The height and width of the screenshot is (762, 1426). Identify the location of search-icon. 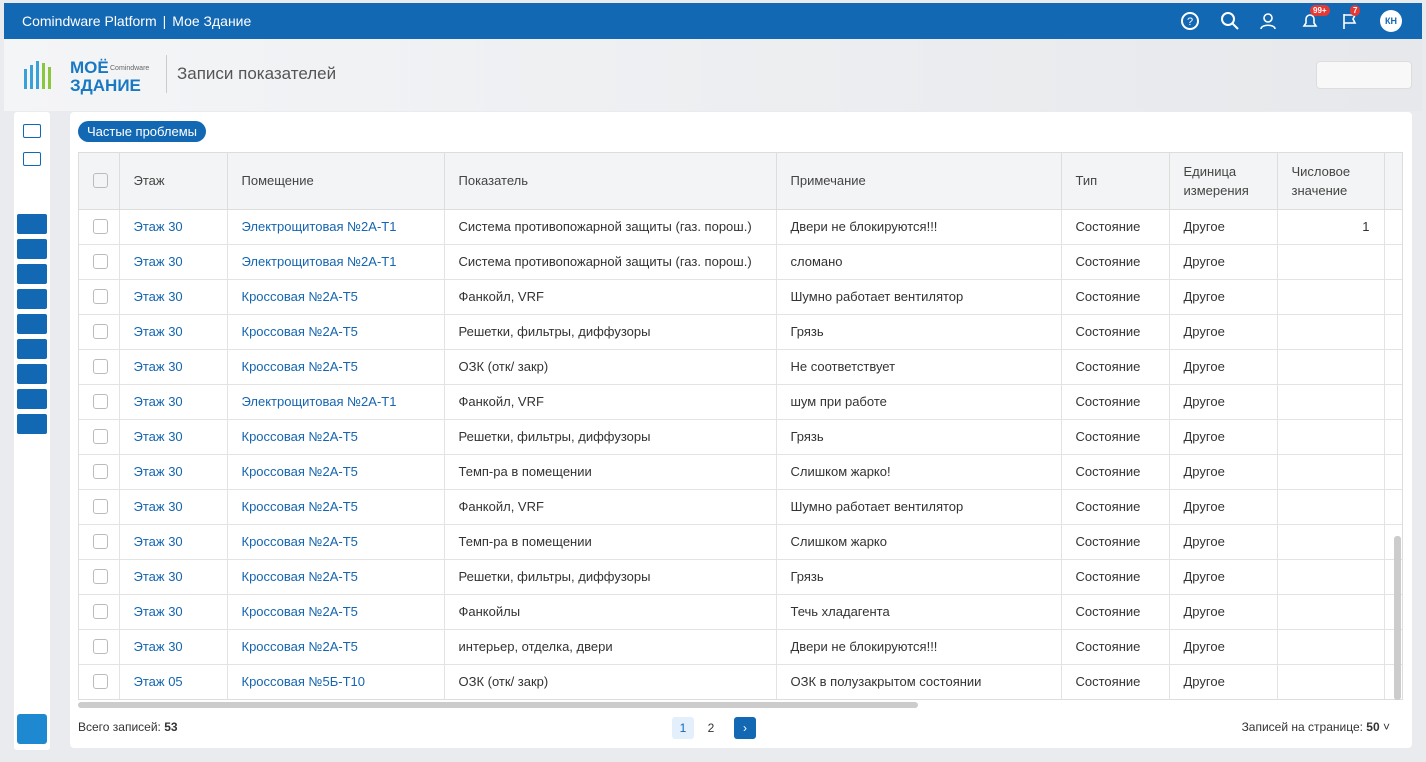
(1230, 21).